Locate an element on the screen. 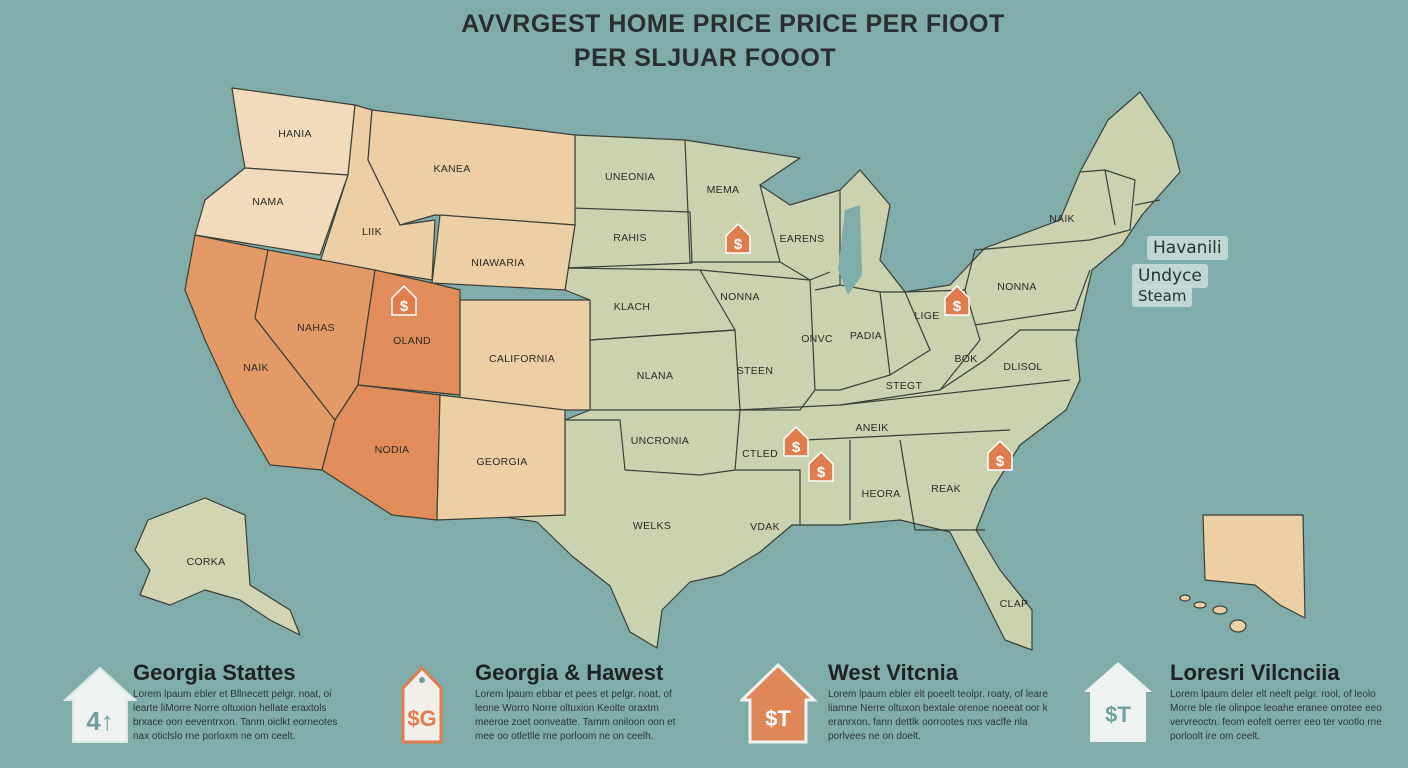 The width and height of the screenshot is (1408, 768). white-house-icon: $T is located at coordinates (1118, 702).